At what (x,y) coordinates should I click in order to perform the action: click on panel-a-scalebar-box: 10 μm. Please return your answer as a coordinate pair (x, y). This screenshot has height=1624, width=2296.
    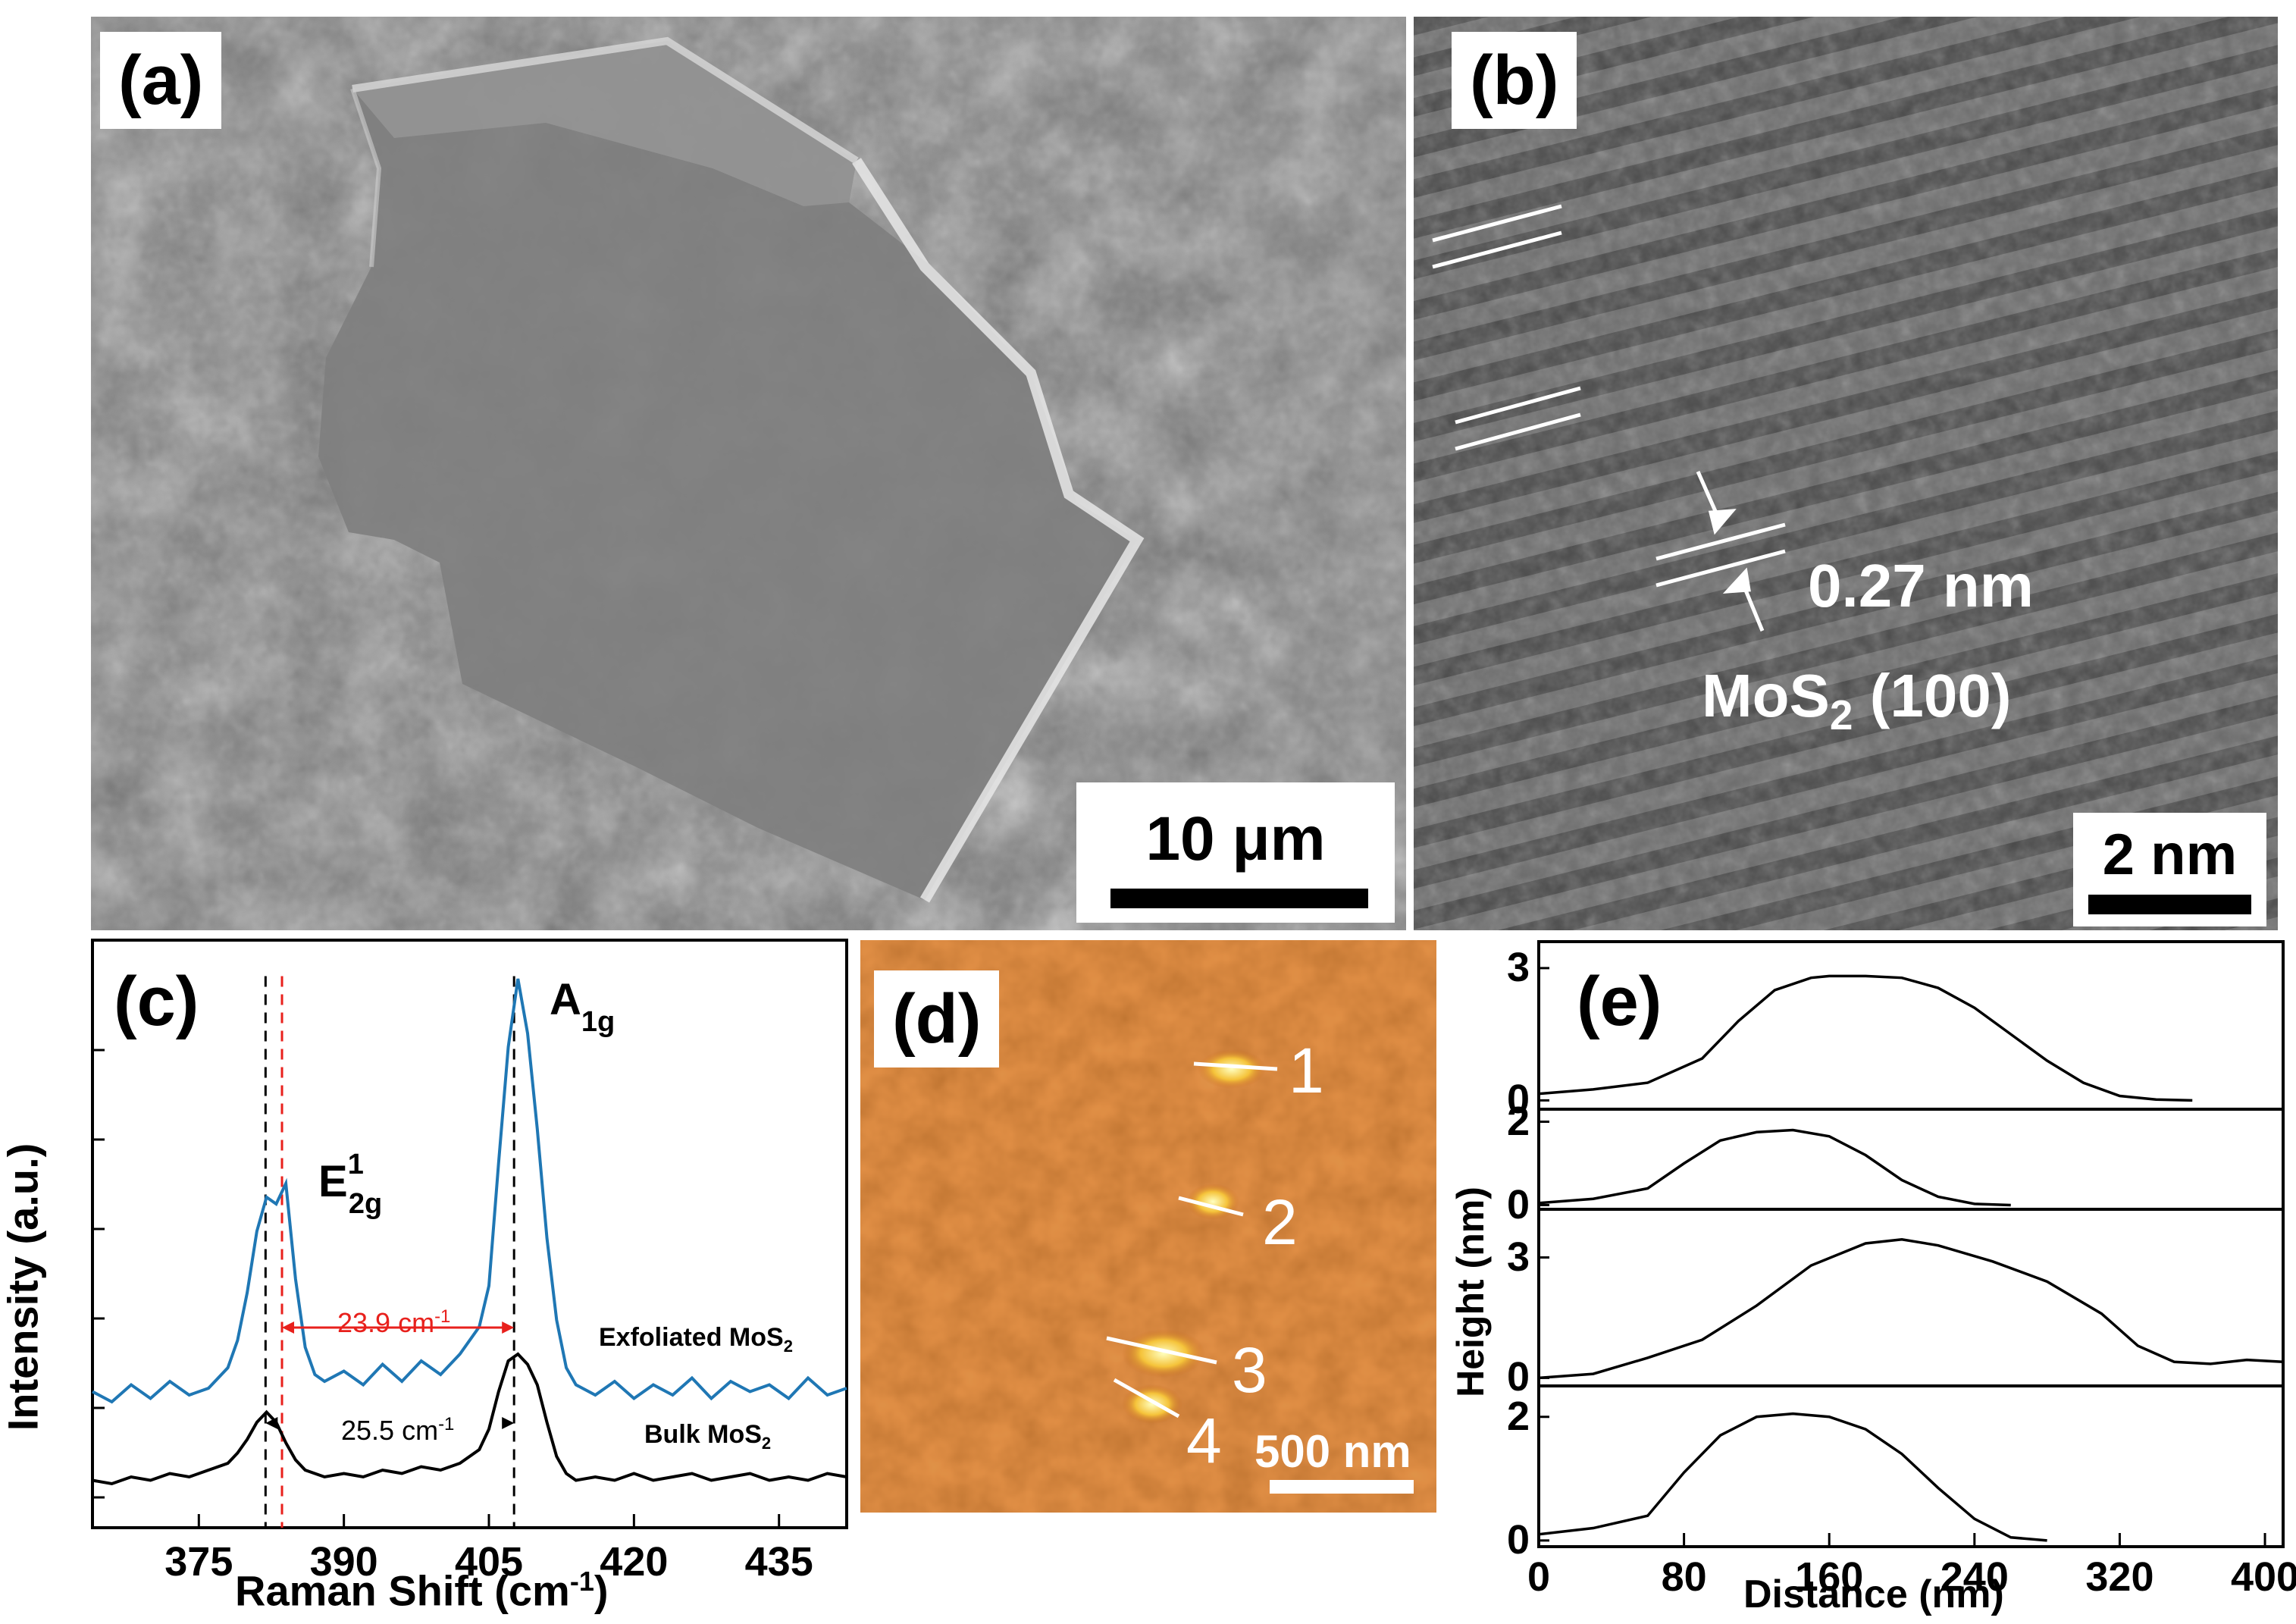
    Looking at the image, I should click on (1235, 852).